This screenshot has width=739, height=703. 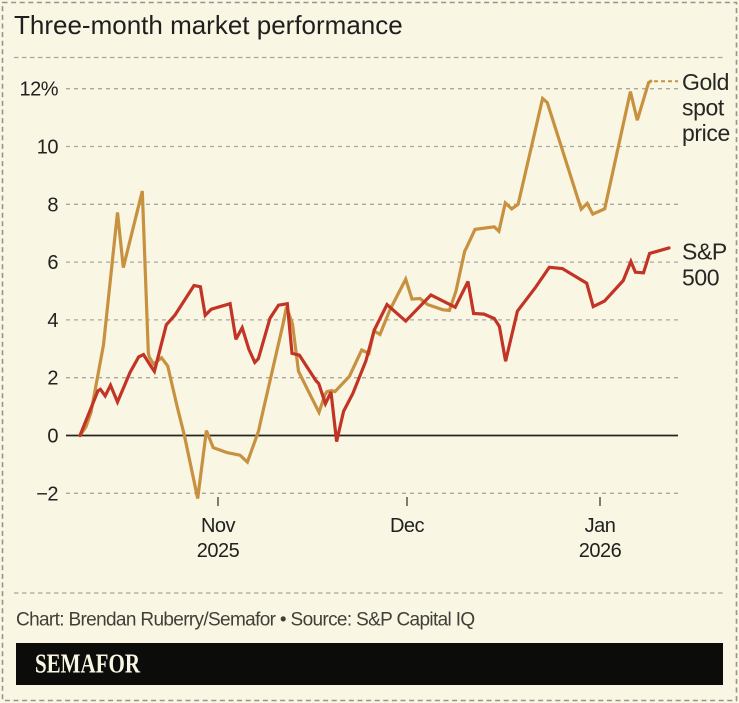 I want to click on svg-text: 0, so click(x=52, y=437).